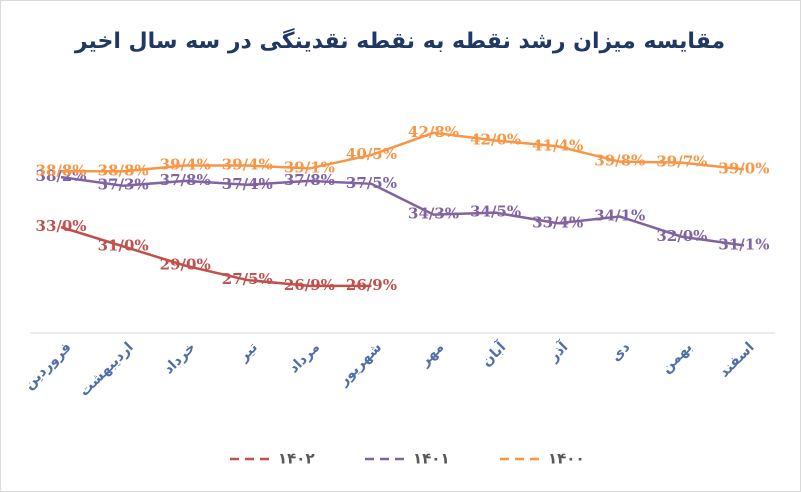  I want to click on legend-item: ۱۴۰۲, so click(272, 459).